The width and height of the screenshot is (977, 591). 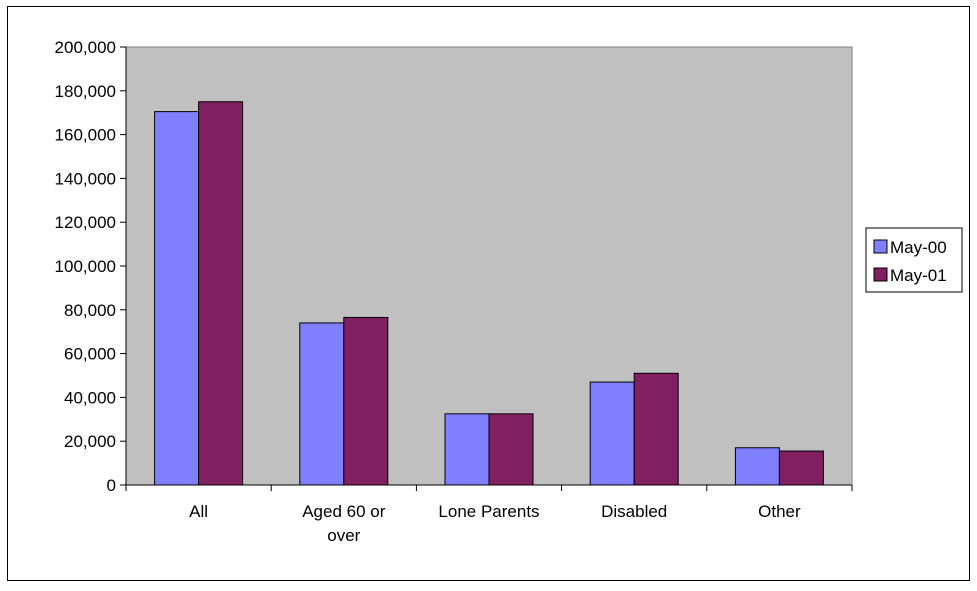 I want to click on y-tick-label: 140,000, so click(x=85, y=178).